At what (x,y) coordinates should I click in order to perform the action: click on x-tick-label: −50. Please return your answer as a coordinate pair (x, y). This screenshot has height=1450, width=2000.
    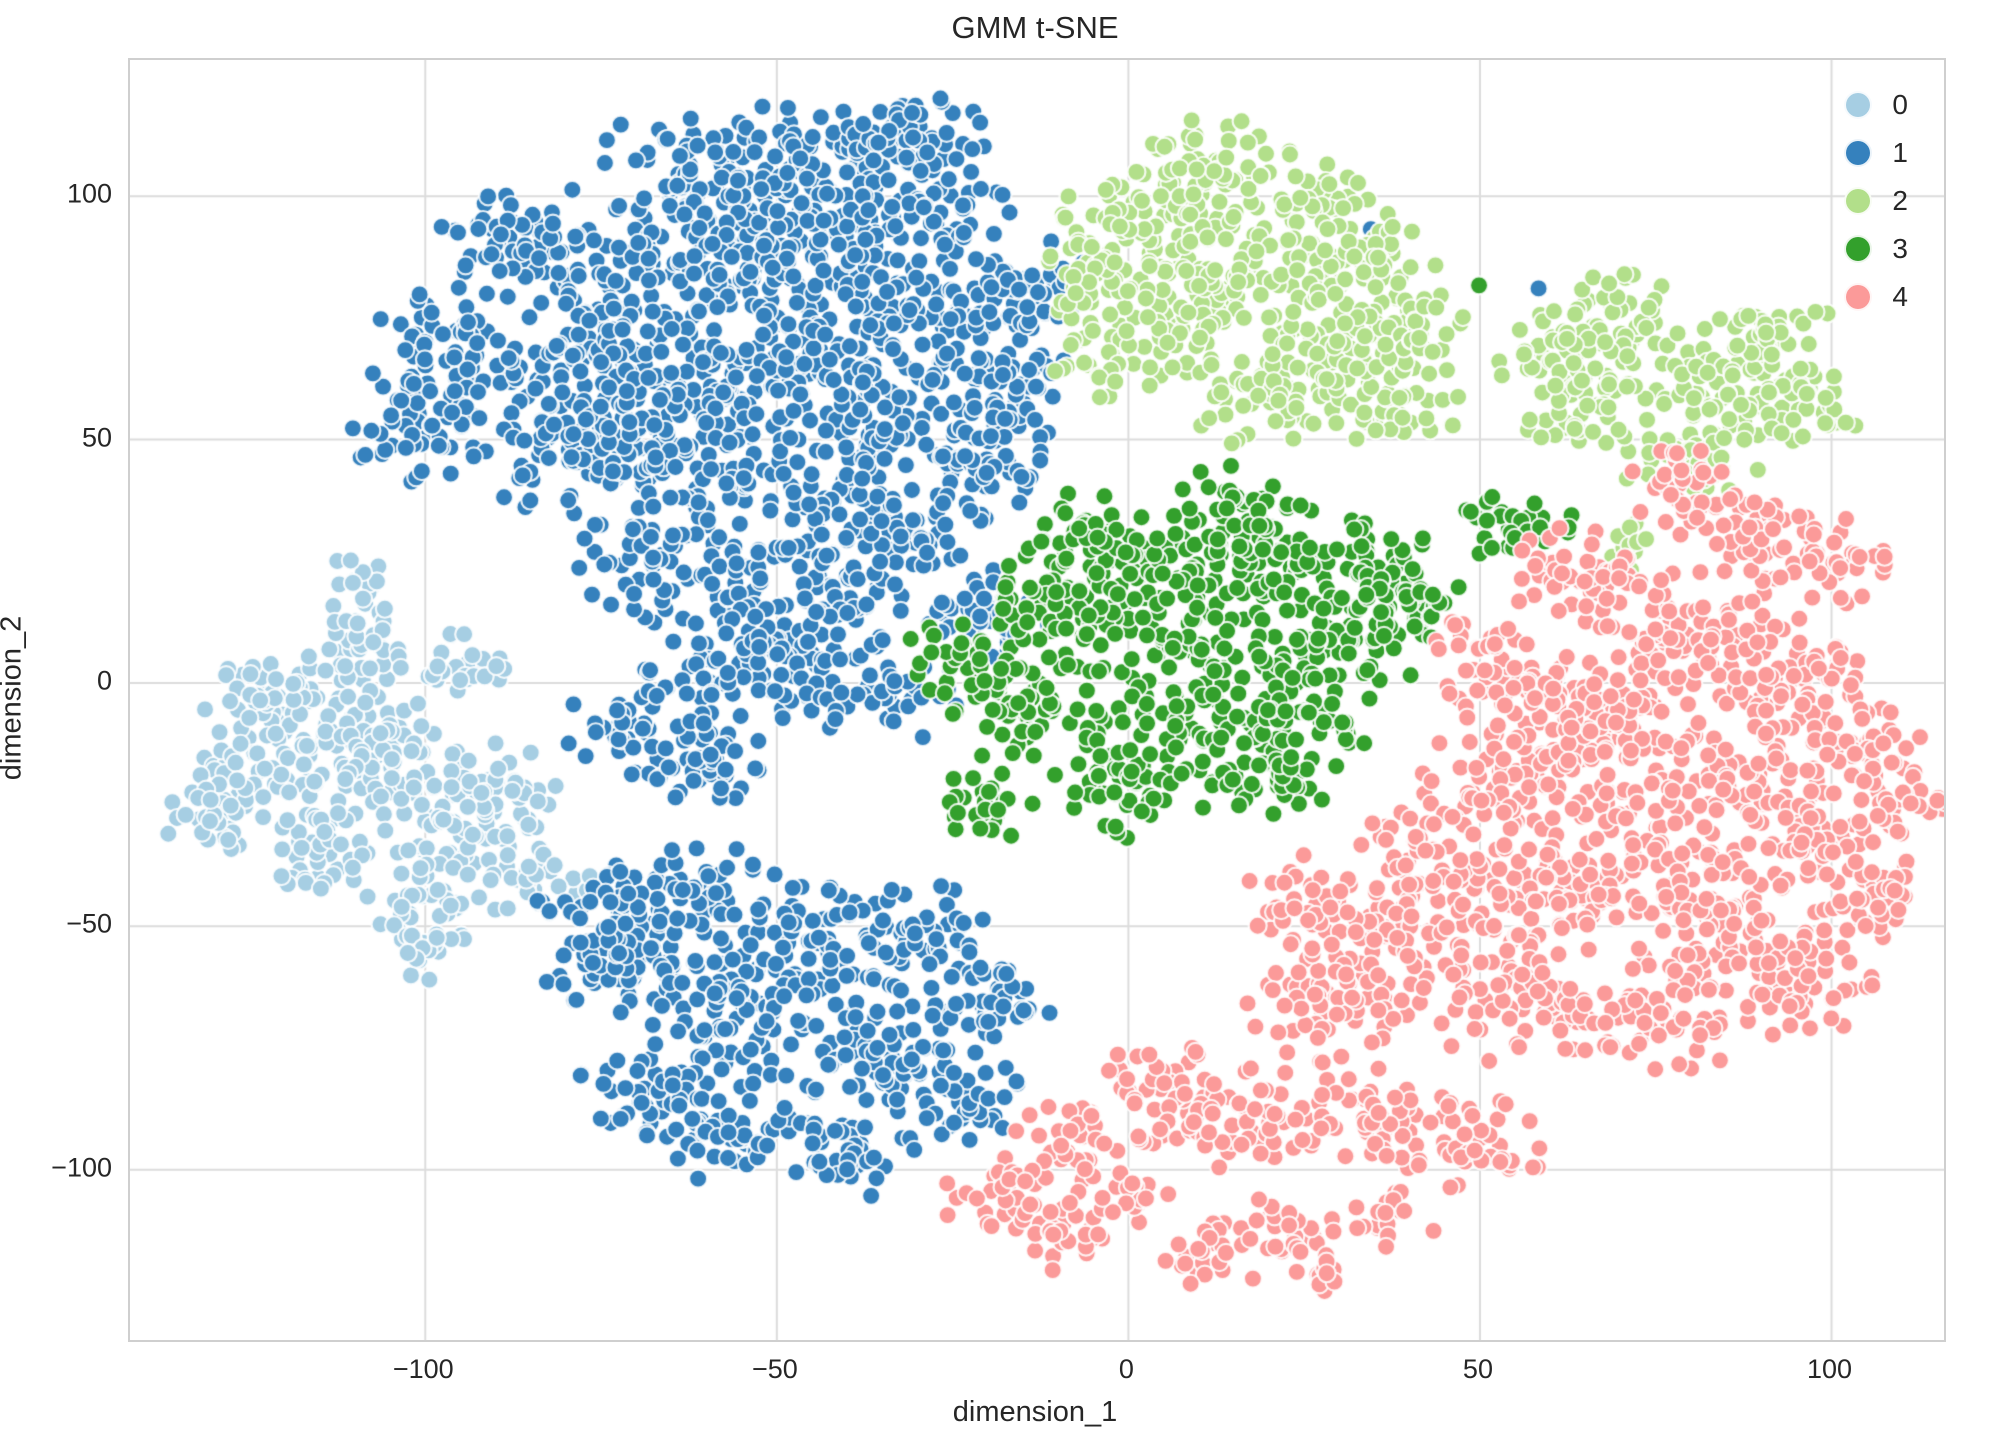
    Looking at the image, I should click on (774, 1369).